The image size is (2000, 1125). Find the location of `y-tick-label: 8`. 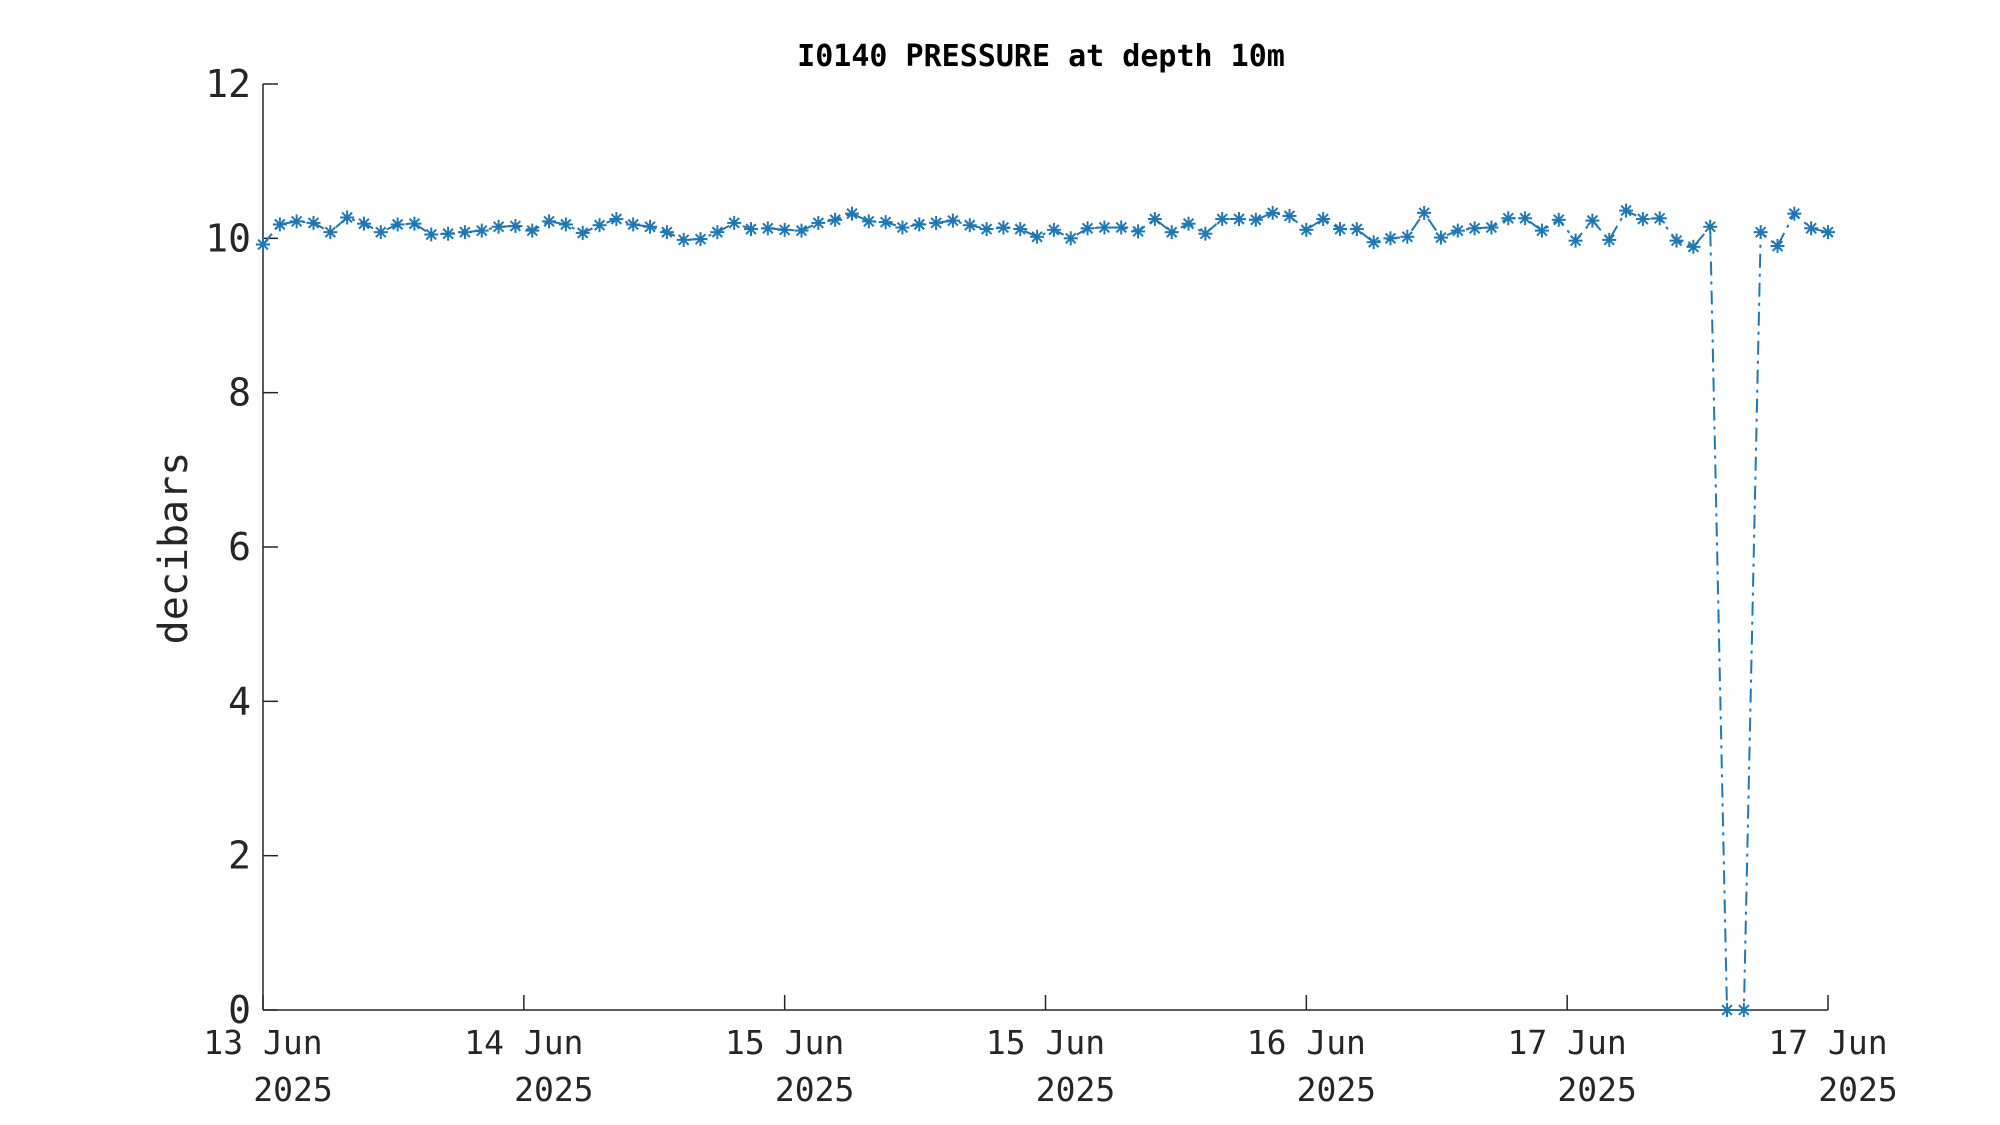

y-tick-label: 8 is located at coordinates (239, 393).